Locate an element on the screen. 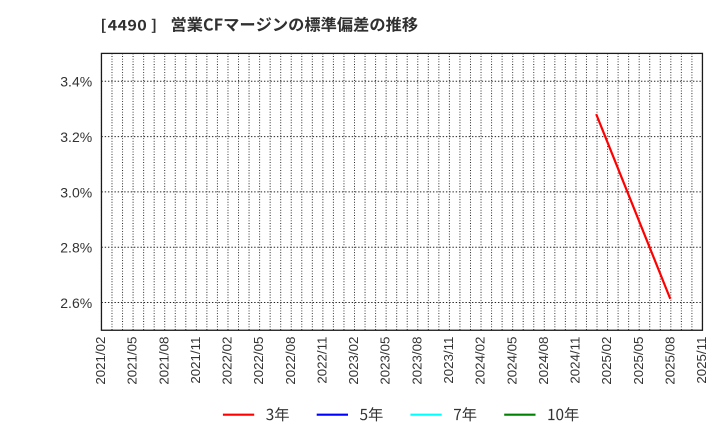 Image resolution: width=720 pixels, height=440 pixels. svg-text: 2023/05 is located at coordinates (385, 361).